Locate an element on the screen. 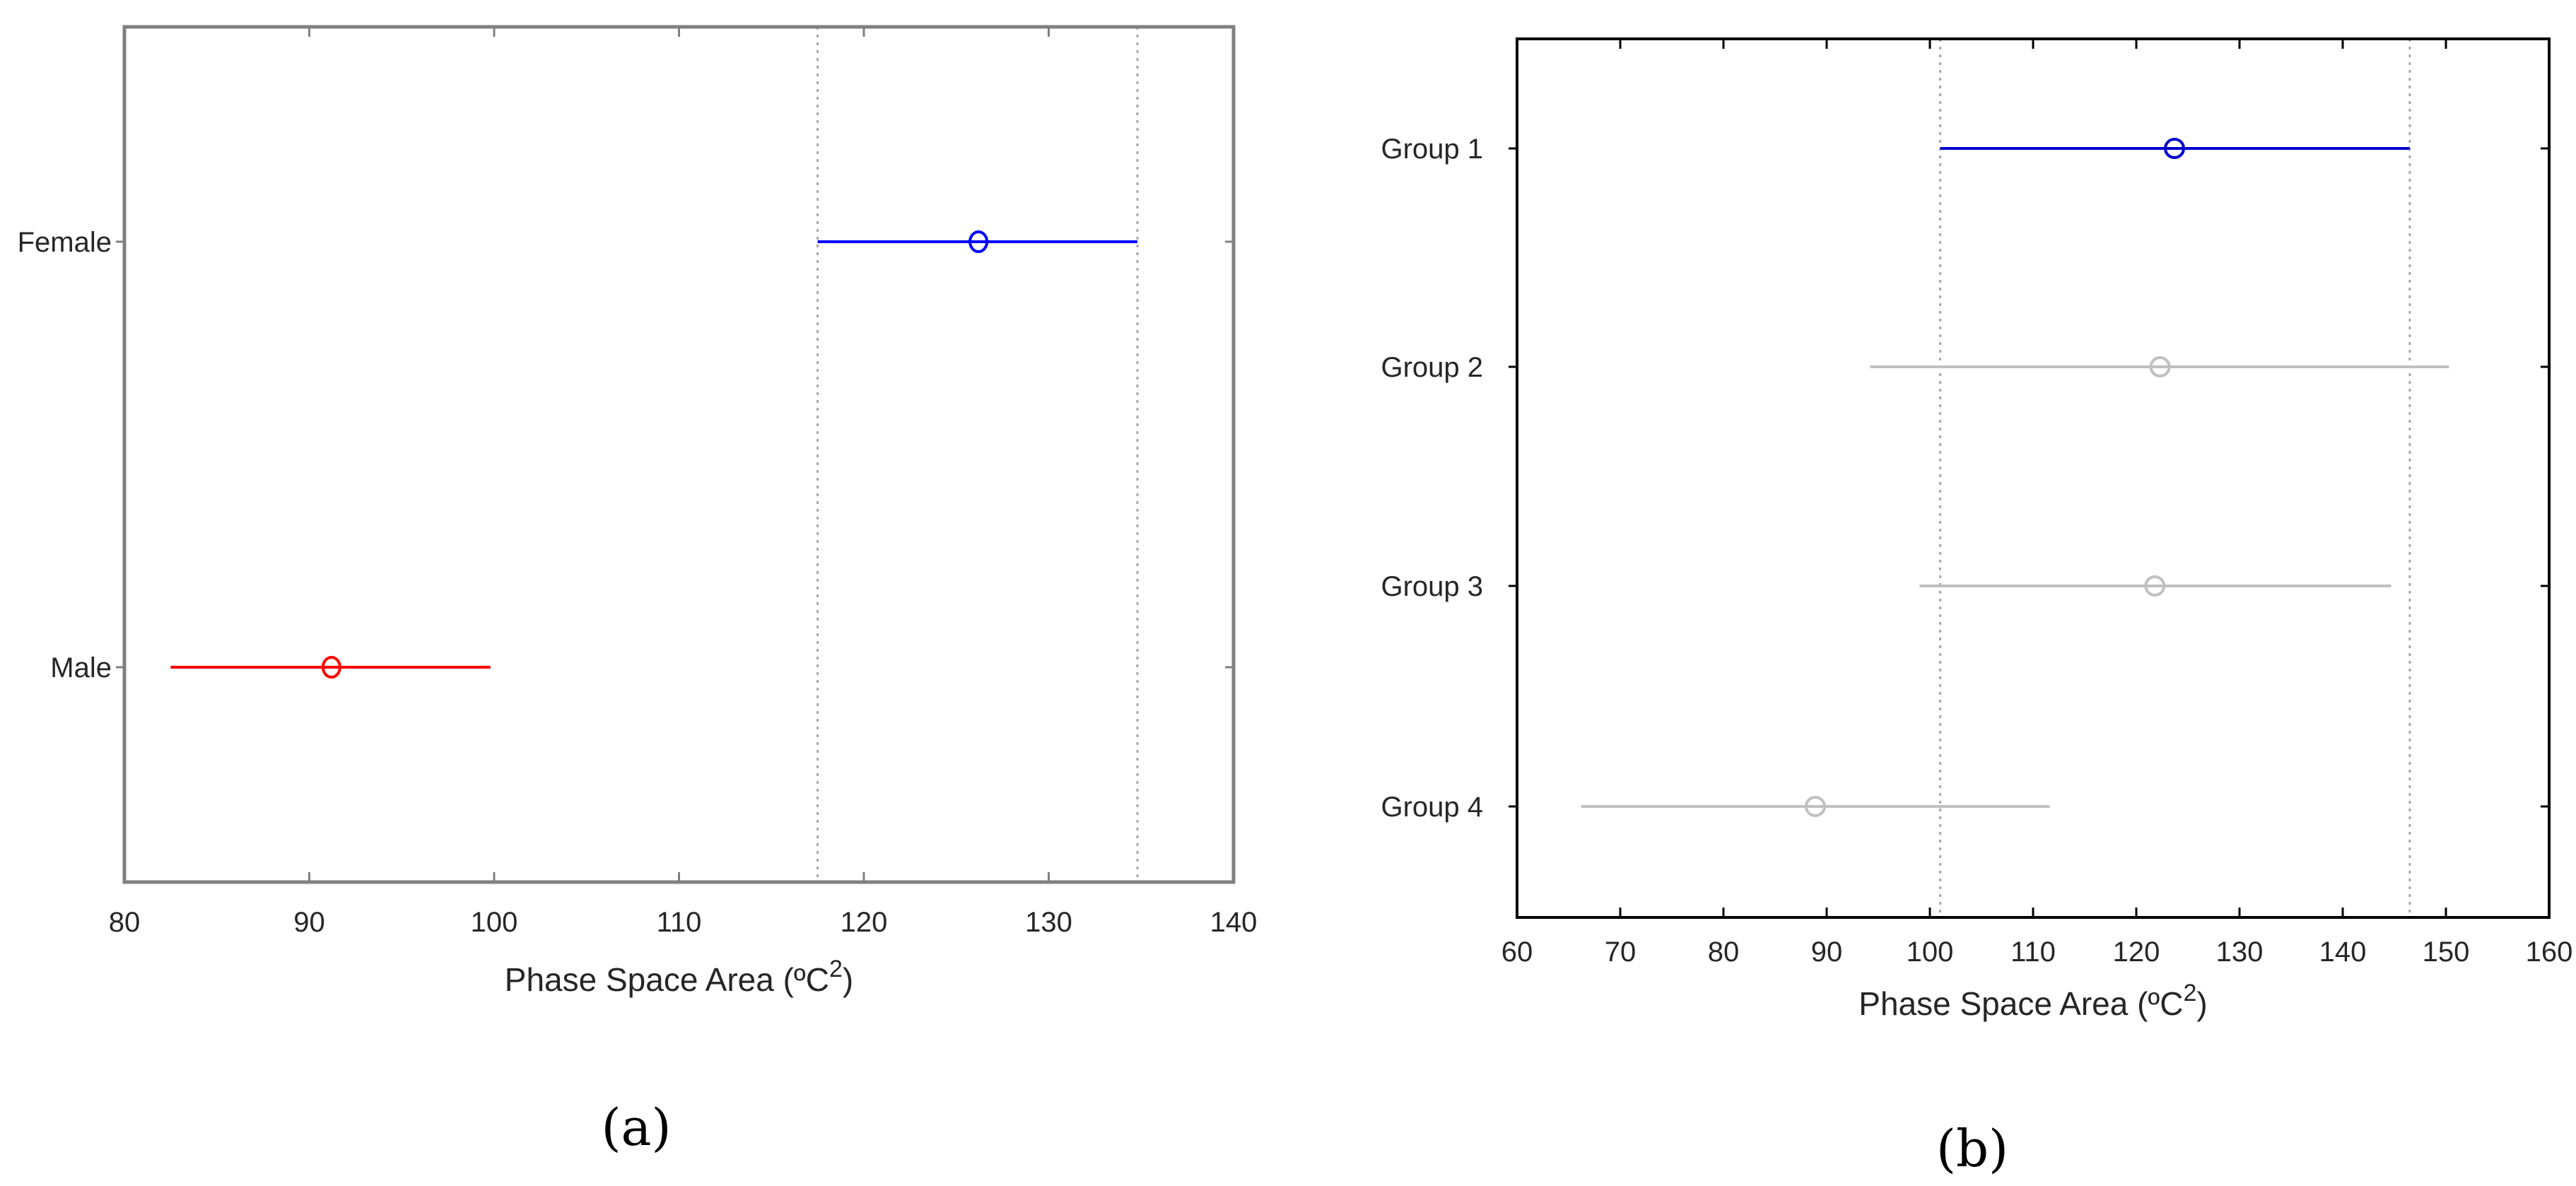 Image resolution: width=2576 pixels, height=1186 pixels. y-category-label: Group 3 is located at coordinates (1432, 586).